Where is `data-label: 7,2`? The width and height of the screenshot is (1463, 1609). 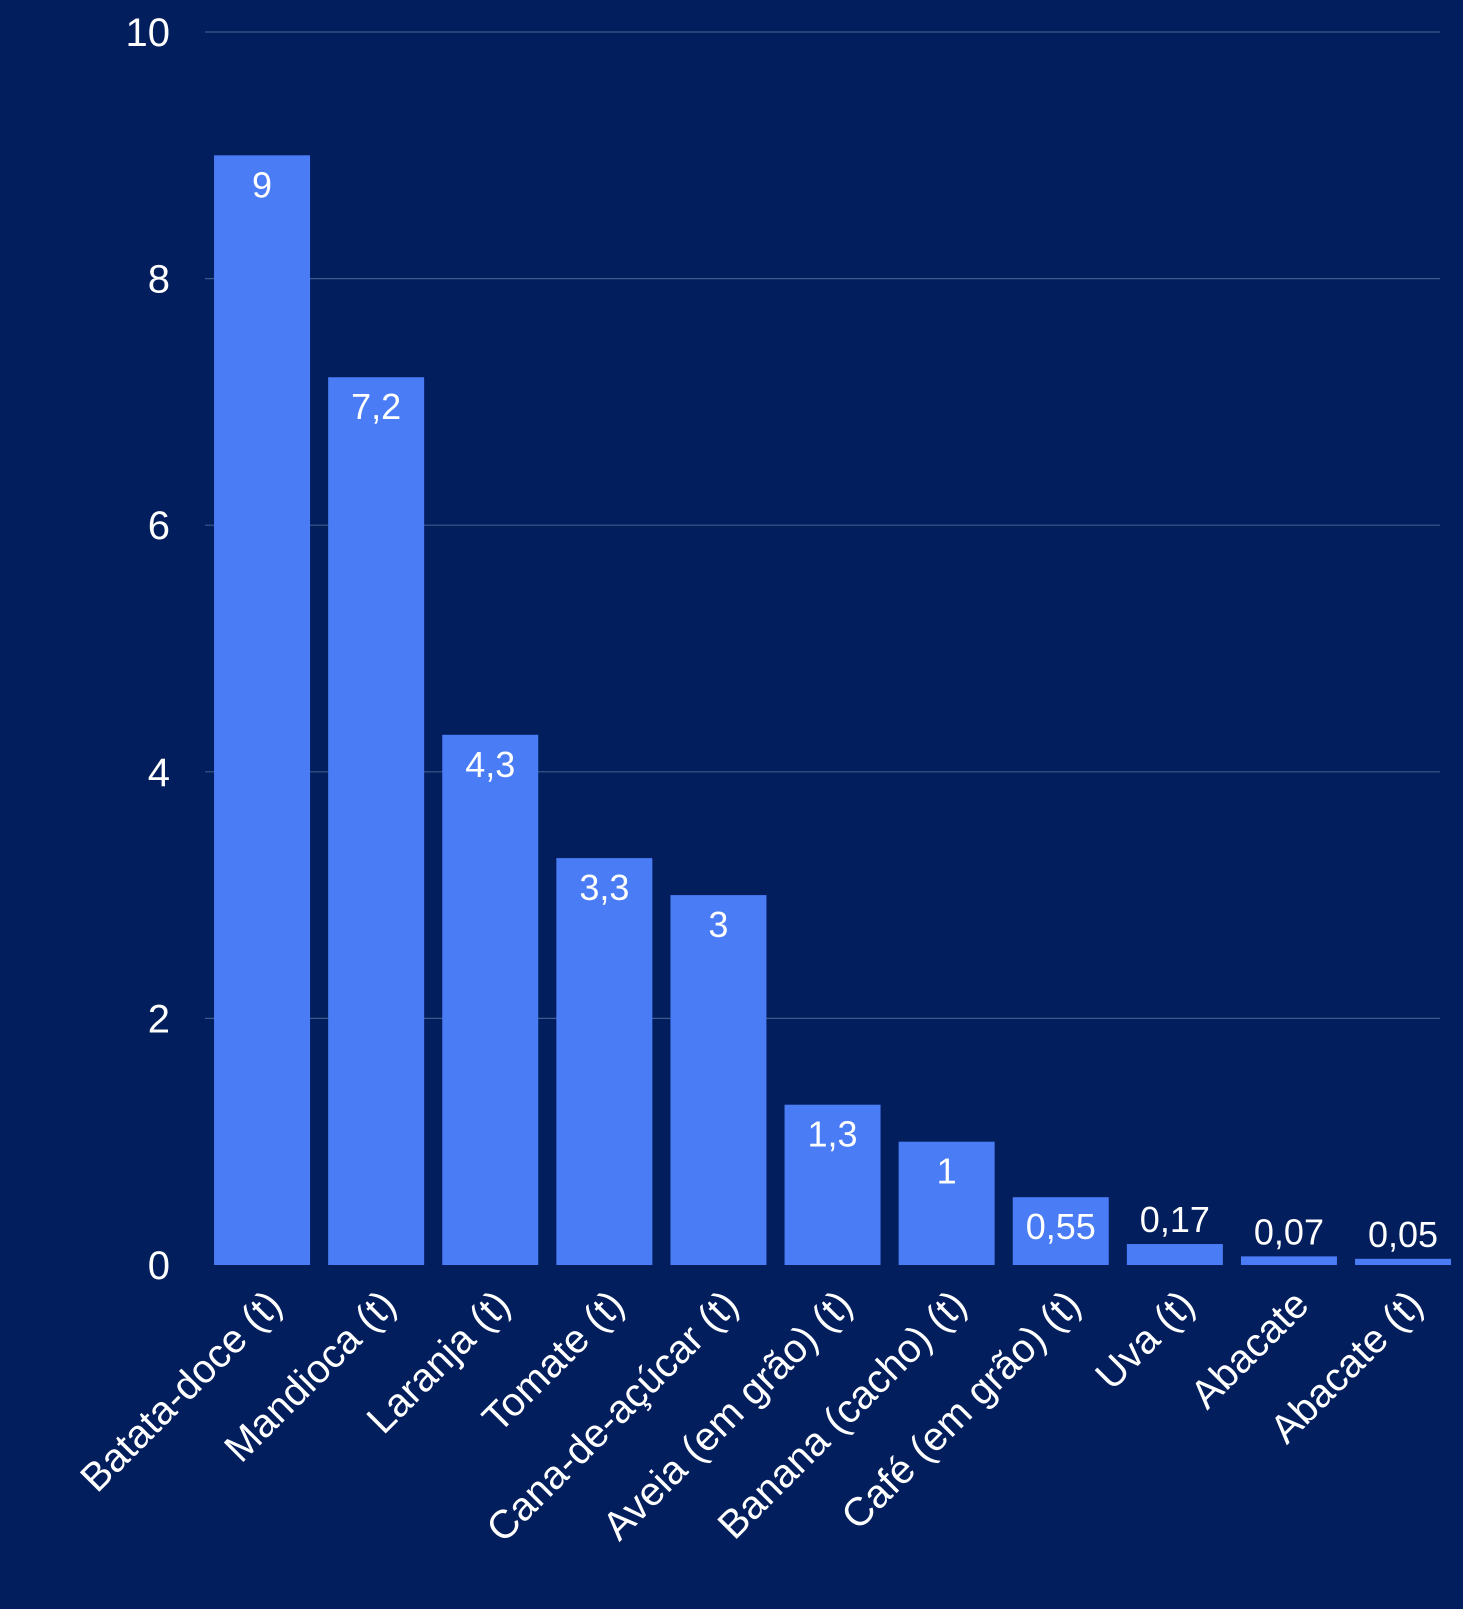 data-label: 7,2 is located at coordinates (376, 406).